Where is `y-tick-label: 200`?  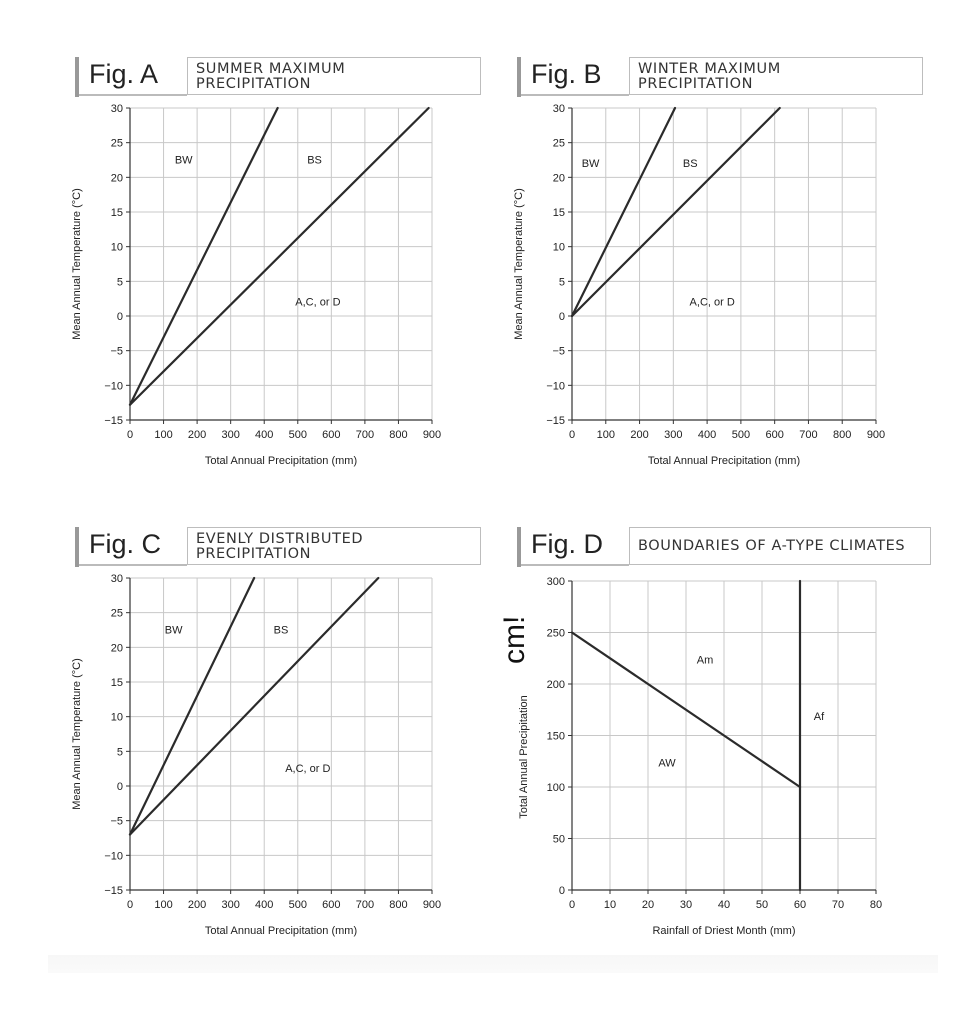 y-tick-label: 200 is located at coordinates (556, 685).